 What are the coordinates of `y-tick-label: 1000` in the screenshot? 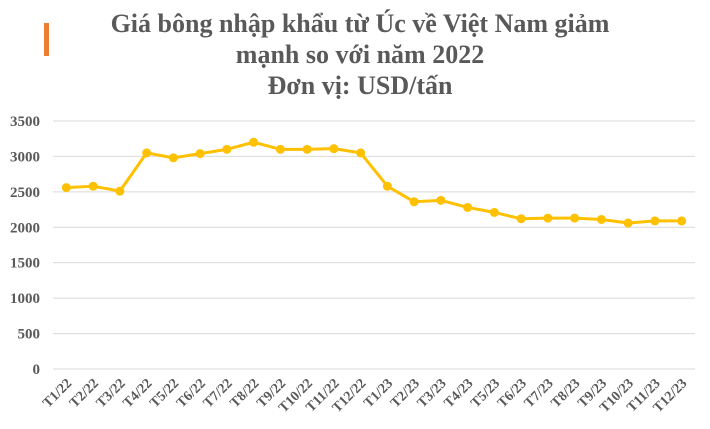 It's located at (25, 299).